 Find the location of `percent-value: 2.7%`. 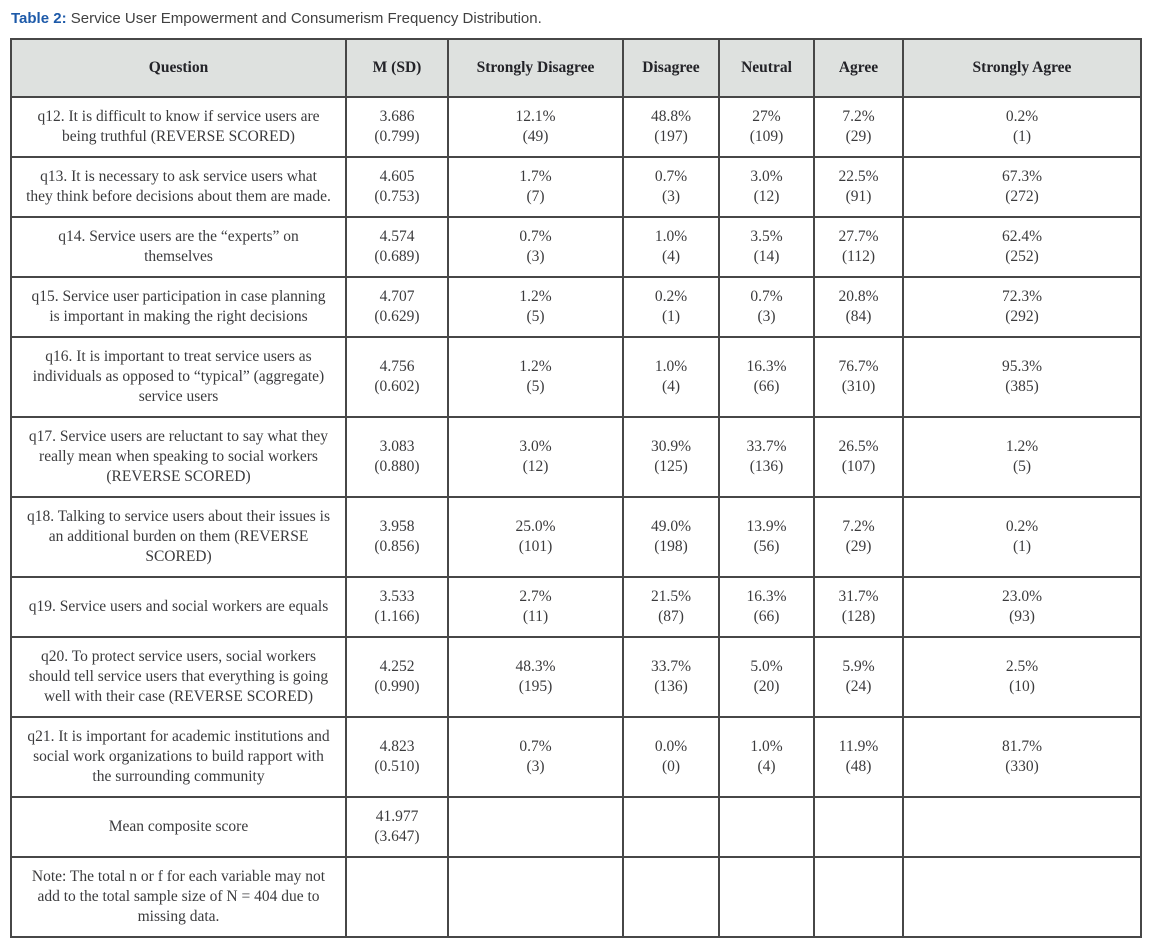

percent-value: 2.7% is located at coordinates (535, 596).